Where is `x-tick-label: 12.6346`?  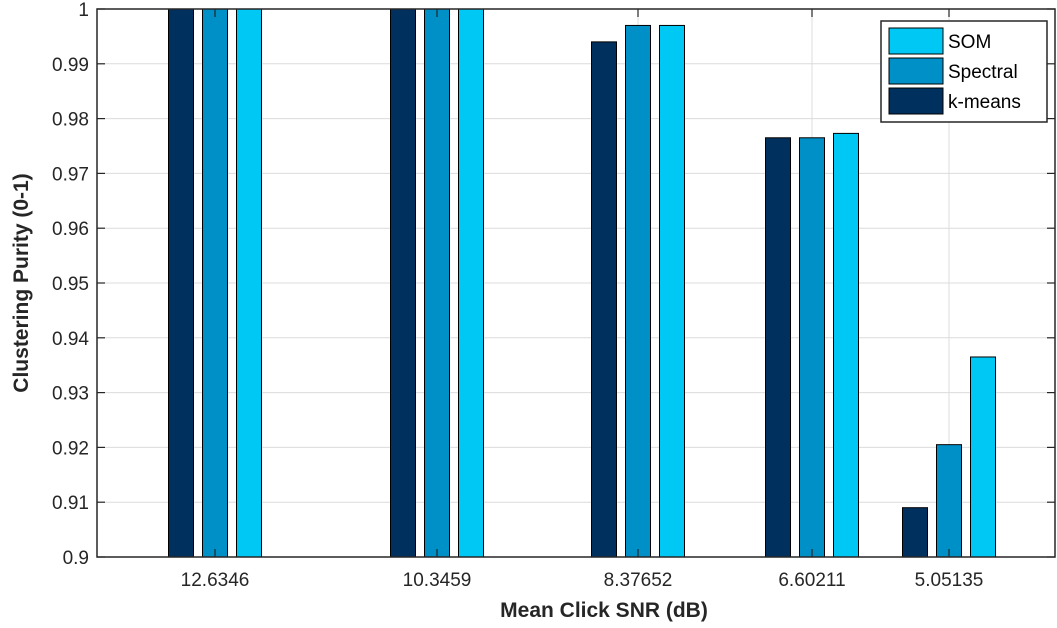
x-tick-label: 12.6346 is located at coordinates (215, 580).